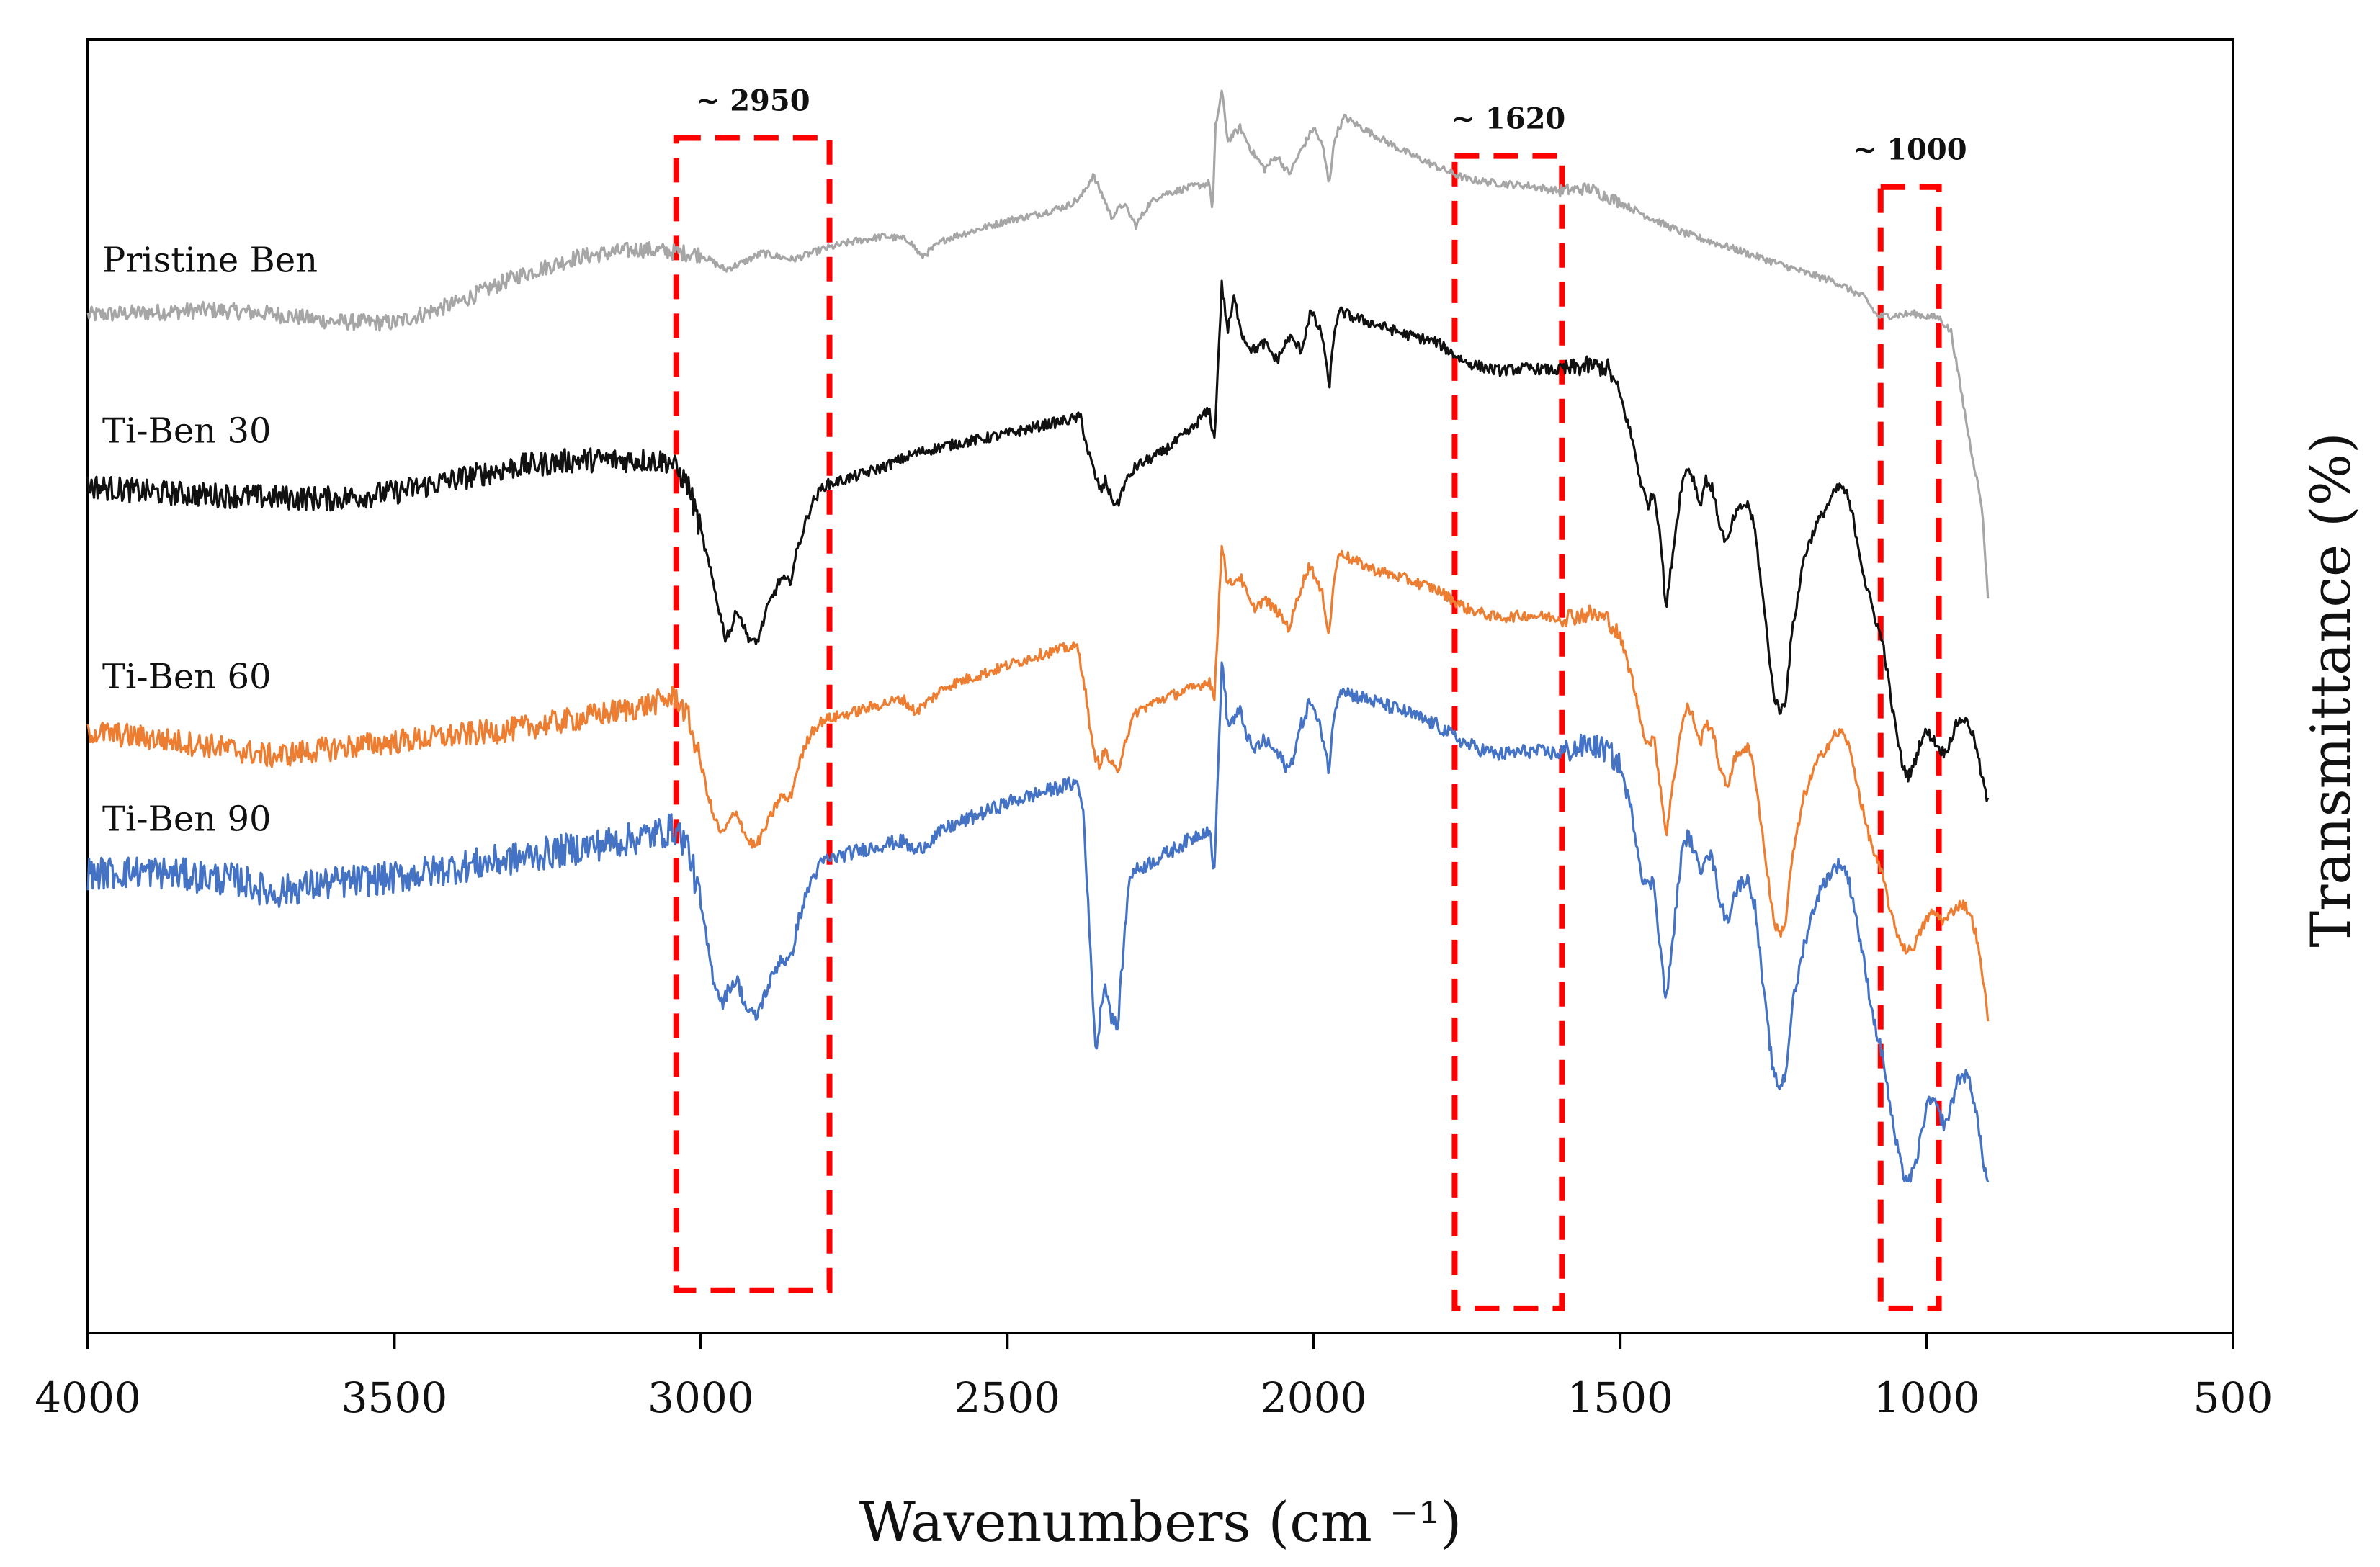 Image resolution: width=2380 pixels, height=1567 pixels. Describe the element at coordinates (2331, 689) in the screenshot. I see `y-axis-title: Transmittance (%)` at that location.